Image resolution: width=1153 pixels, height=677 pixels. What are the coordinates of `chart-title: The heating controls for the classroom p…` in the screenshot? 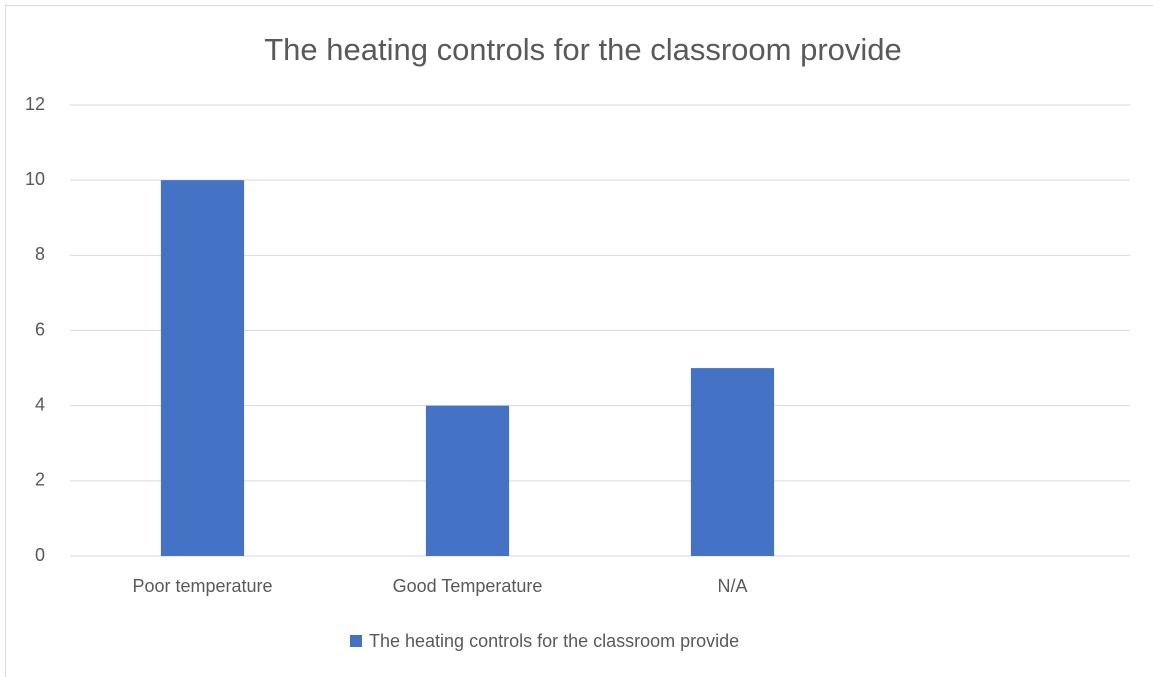 It's located at (583, 49).